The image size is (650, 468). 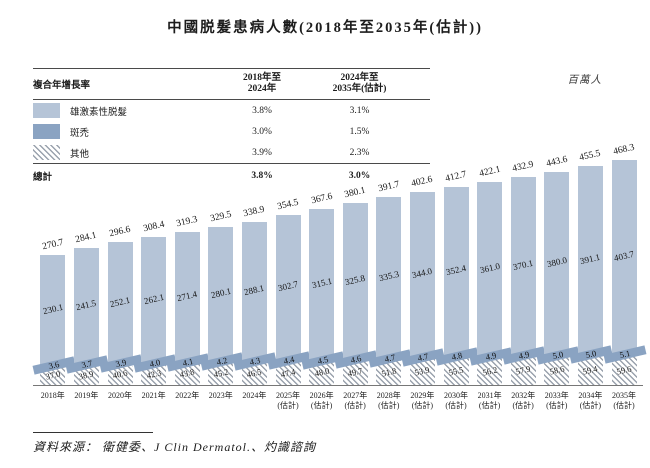 I want to click on x-axis-label-2029: 2029年 (估計), so click(x=422, y=400).